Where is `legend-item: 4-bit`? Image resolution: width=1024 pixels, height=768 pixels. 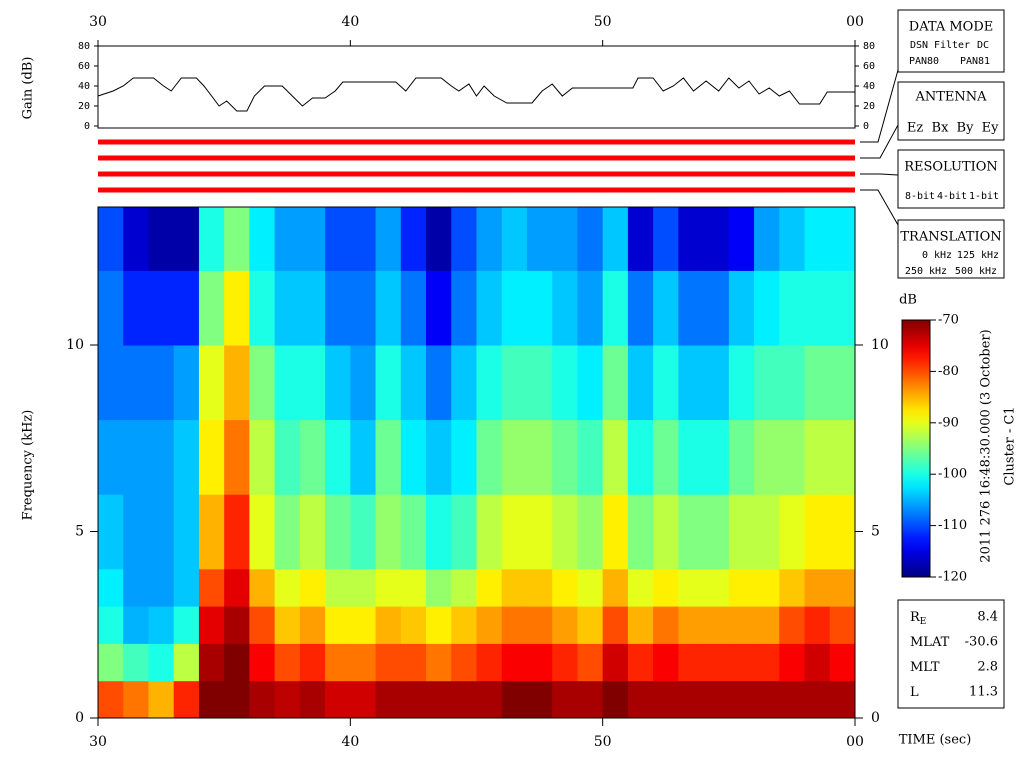 legend-item: 4-bit is located at coordinates (952, 196).